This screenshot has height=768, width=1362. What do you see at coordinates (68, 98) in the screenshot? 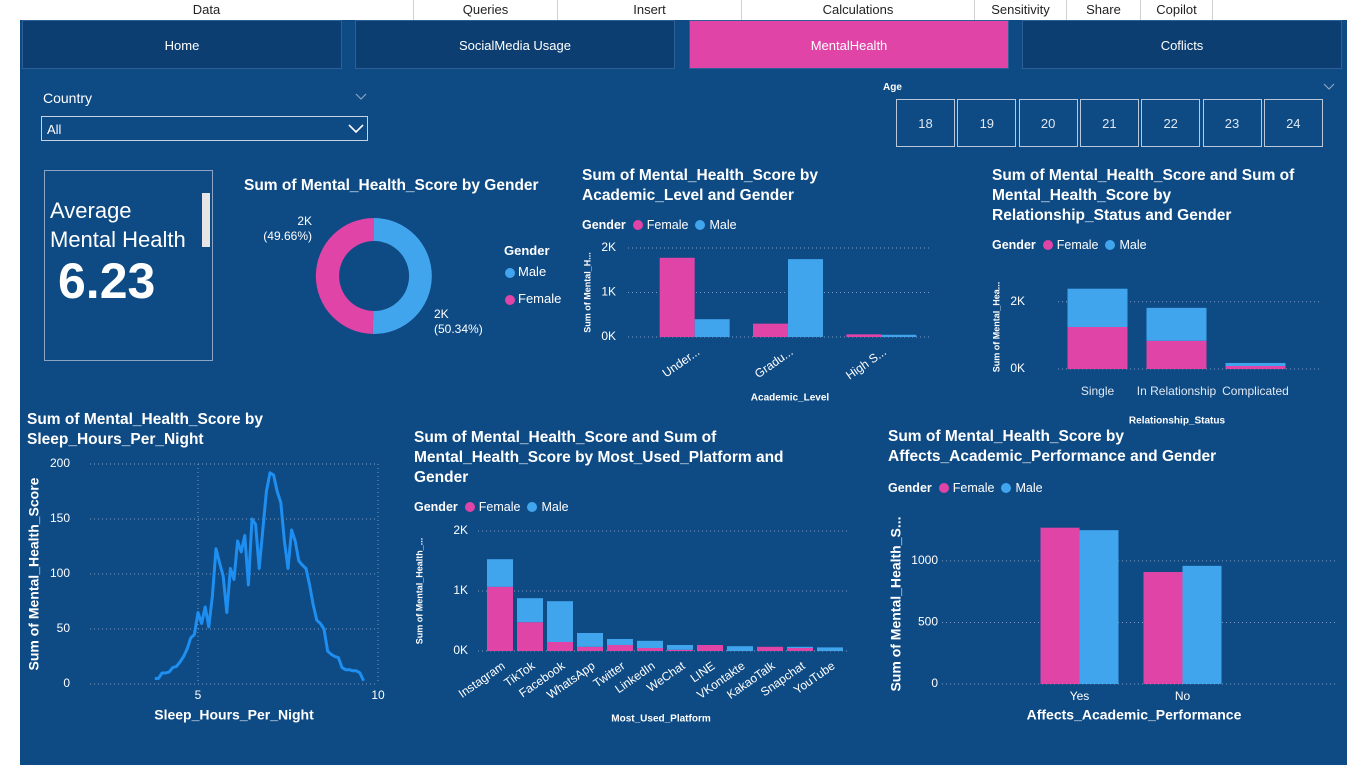
I see `slicer-label: Country` at bounding box center [68, 98].